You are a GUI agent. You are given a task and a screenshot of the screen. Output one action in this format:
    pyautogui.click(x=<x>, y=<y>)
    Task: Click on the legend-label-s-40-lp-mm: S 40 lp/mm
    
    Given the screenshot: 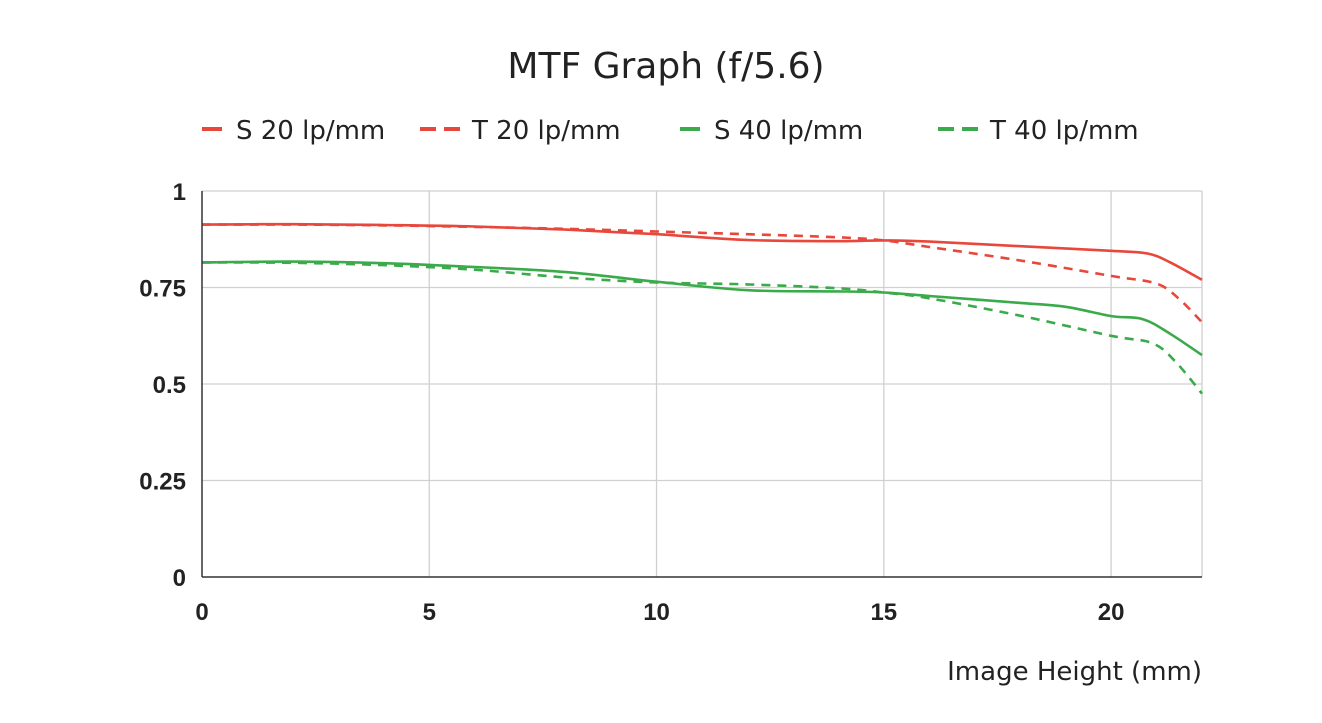 What is the action you would take?
    pyautogui.click(x=788, y=131)
    